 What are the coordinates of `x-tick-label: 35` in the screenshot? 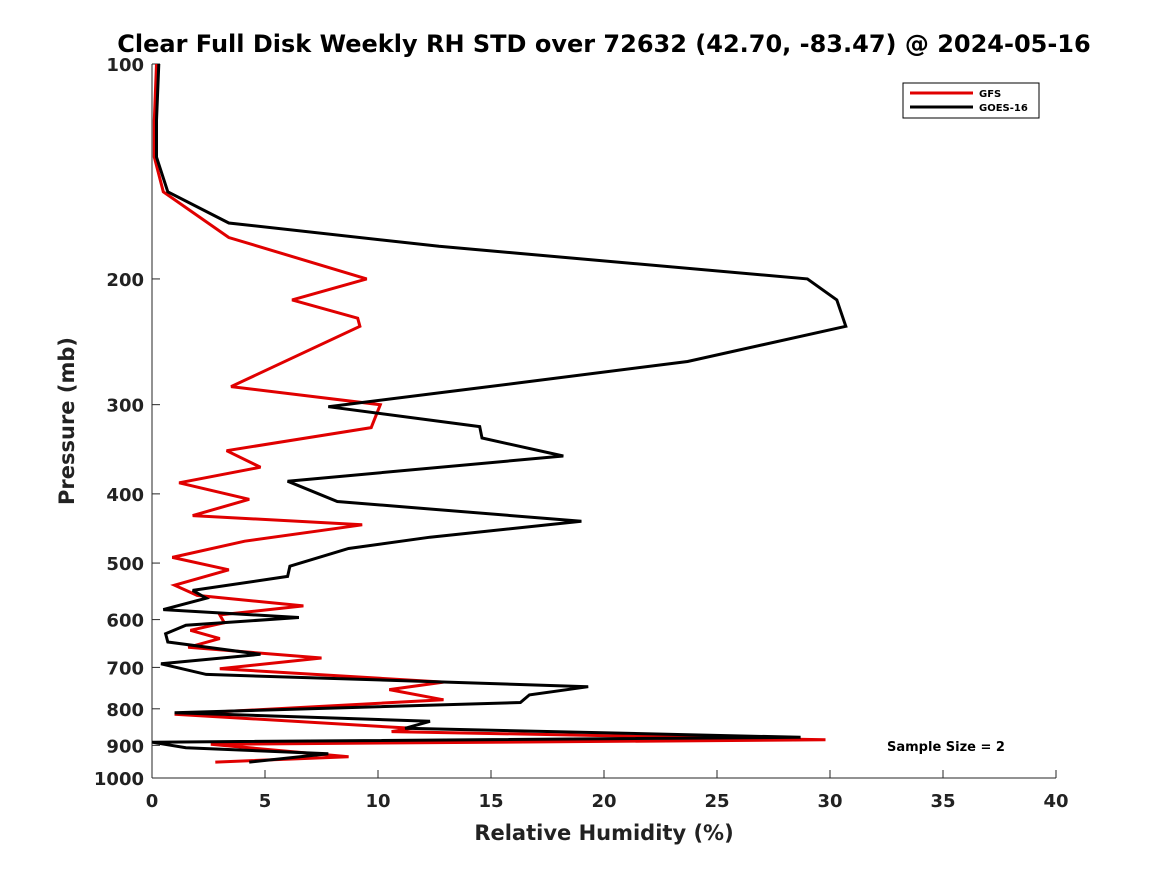 It's located at (942, 801).